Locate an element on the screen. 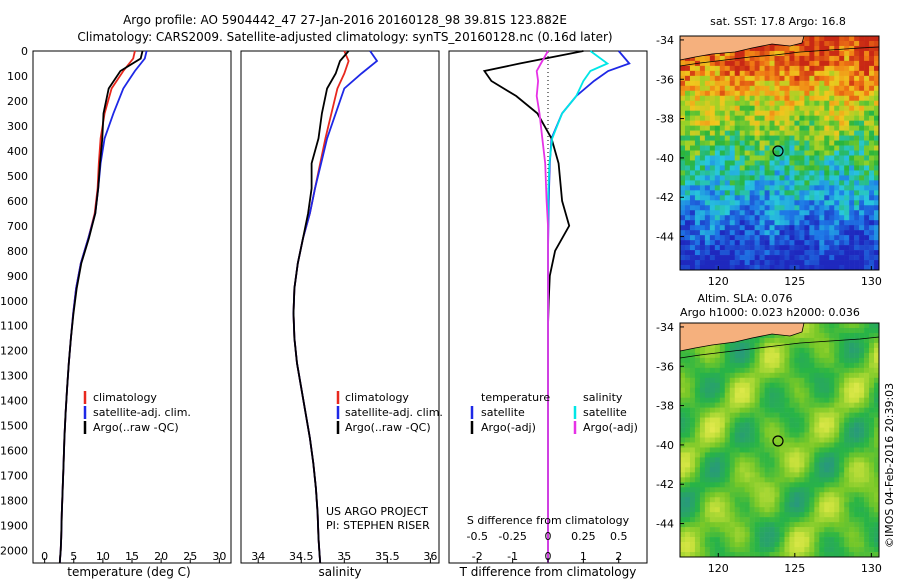 Image resolution: width=900 pixels, height=580 pixels. diff-s-xtick-label: -0.25 is located at coordinates (512, 536).